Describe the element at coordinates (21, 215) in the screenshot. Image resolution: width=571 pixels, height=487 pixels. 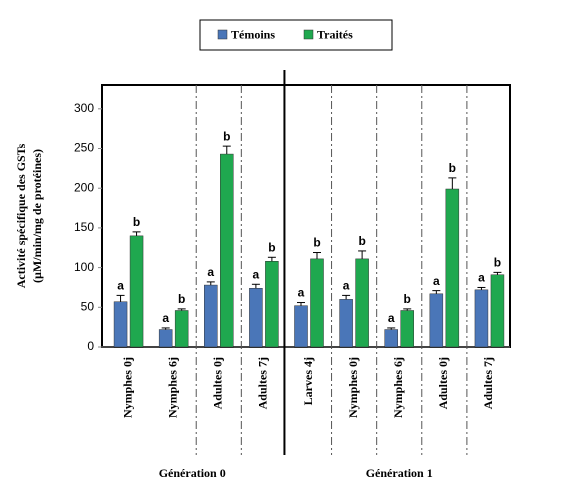
I see `y-axis-label: Activité spécifique des GSTs` at that location.